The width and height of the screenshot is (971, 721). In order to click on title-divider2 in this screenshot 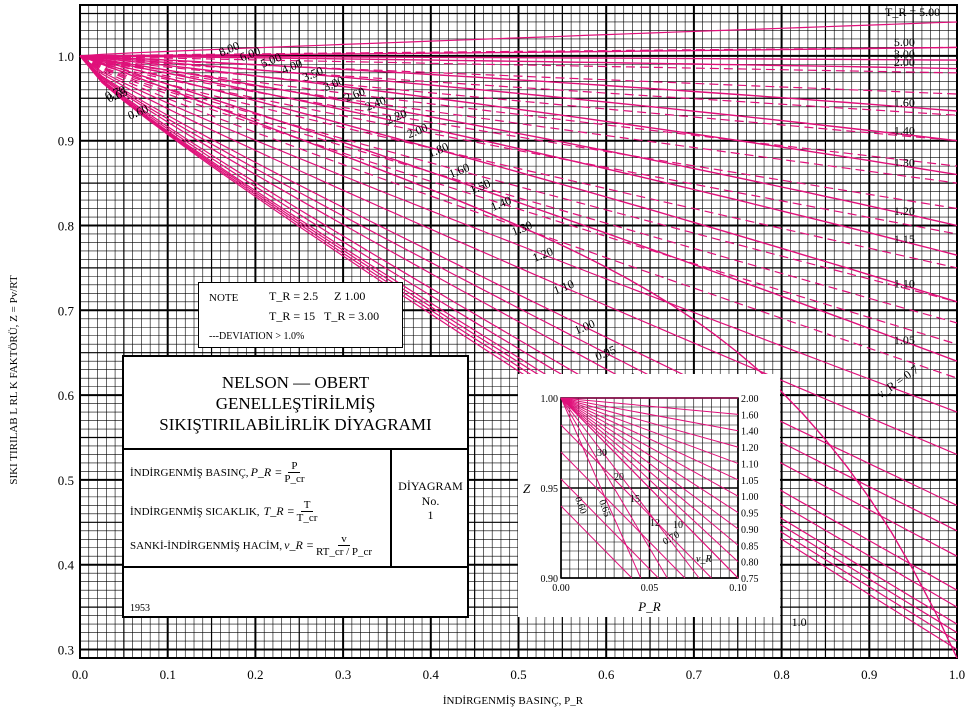, I will do `click(295, 567)`.